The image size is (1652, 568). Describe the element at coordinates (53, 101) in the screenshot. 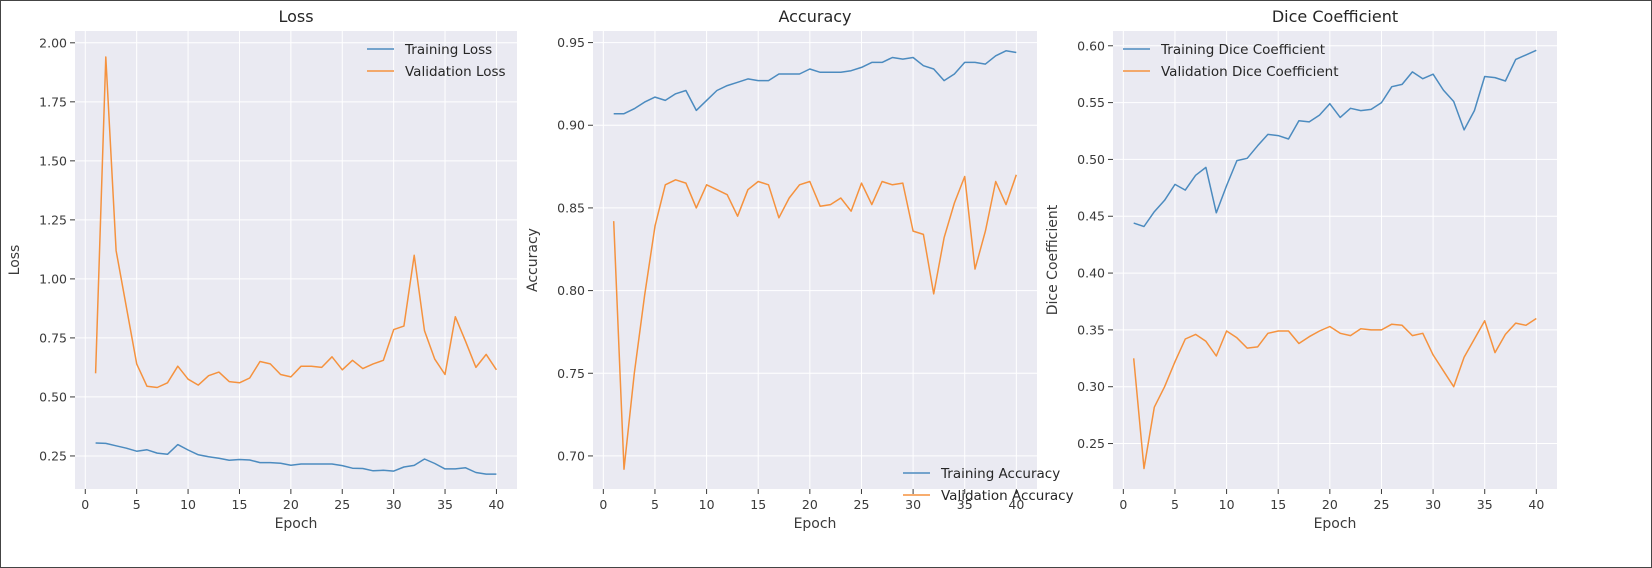

I see `y-tick-label: 1.75` at that location.